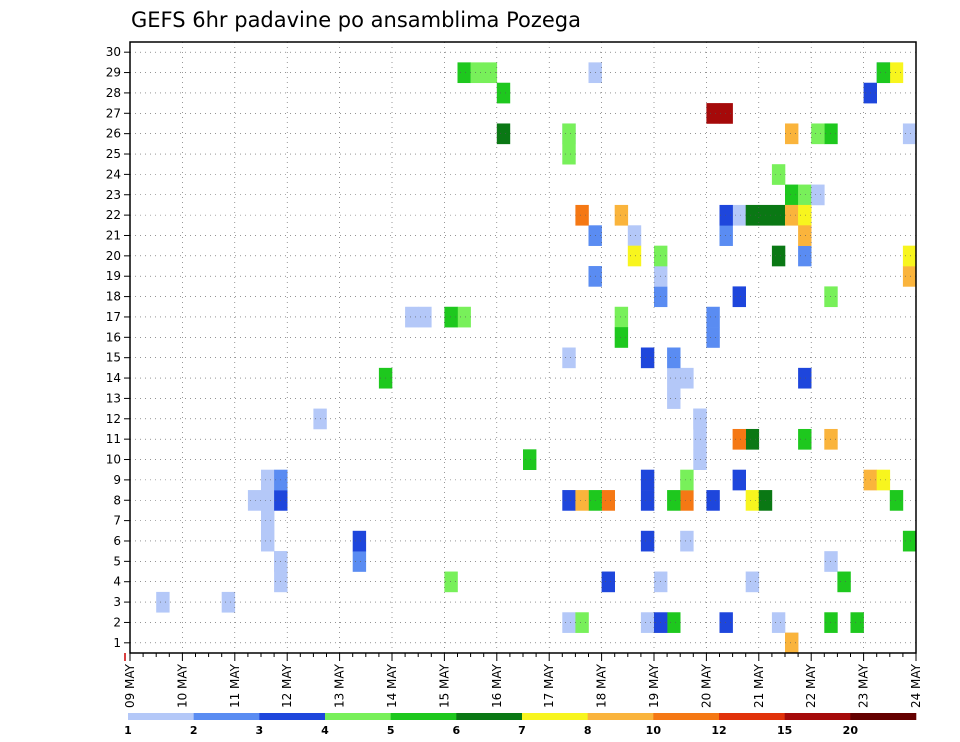 This screenshot has width=960, height=742. I want to click on y-tick-label: 16, so click(113, 337).